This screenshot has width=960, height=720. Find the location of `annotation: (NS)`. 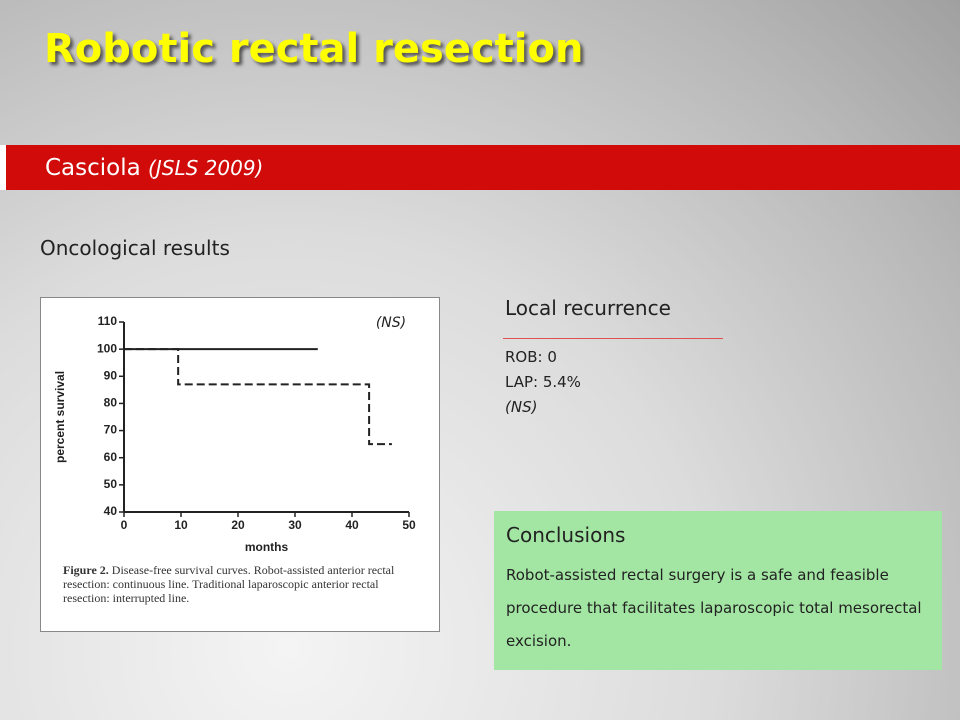

annotation: (NS) is located at coordinates (391, 323).